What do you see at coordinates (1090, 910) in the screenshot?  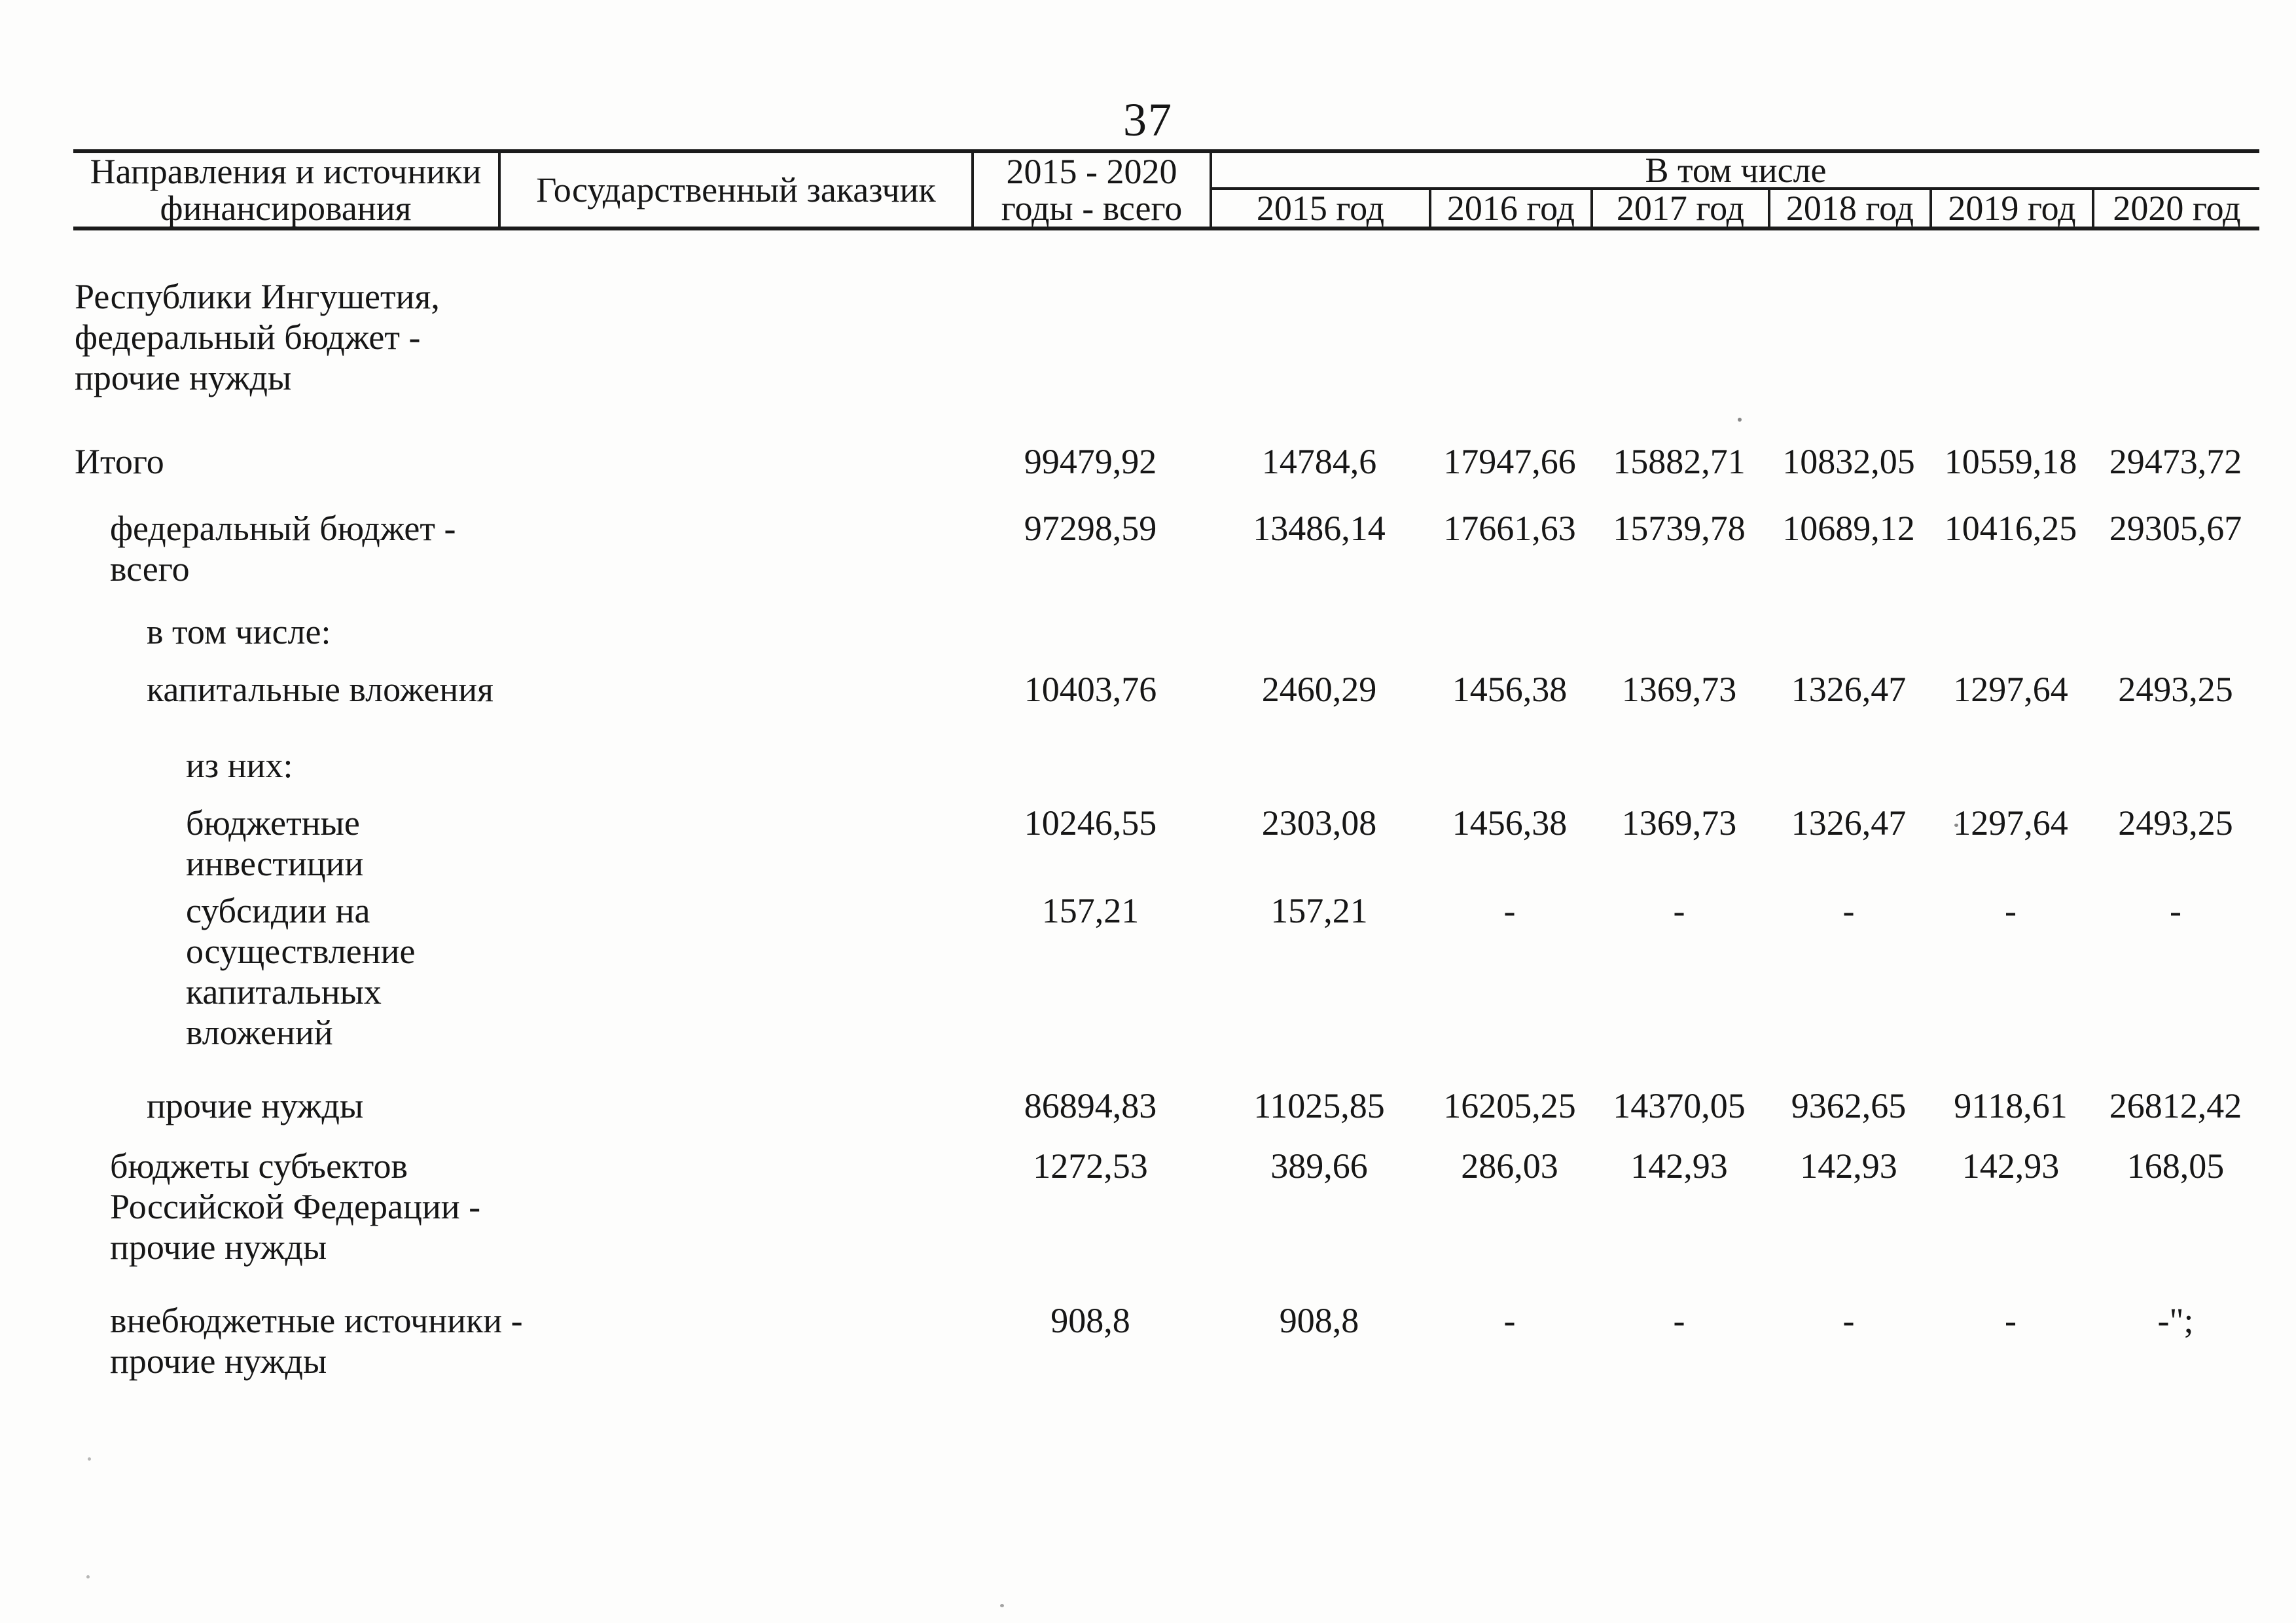 I see `value-cell-total: 157,21` at bounding box center [1090, 910].